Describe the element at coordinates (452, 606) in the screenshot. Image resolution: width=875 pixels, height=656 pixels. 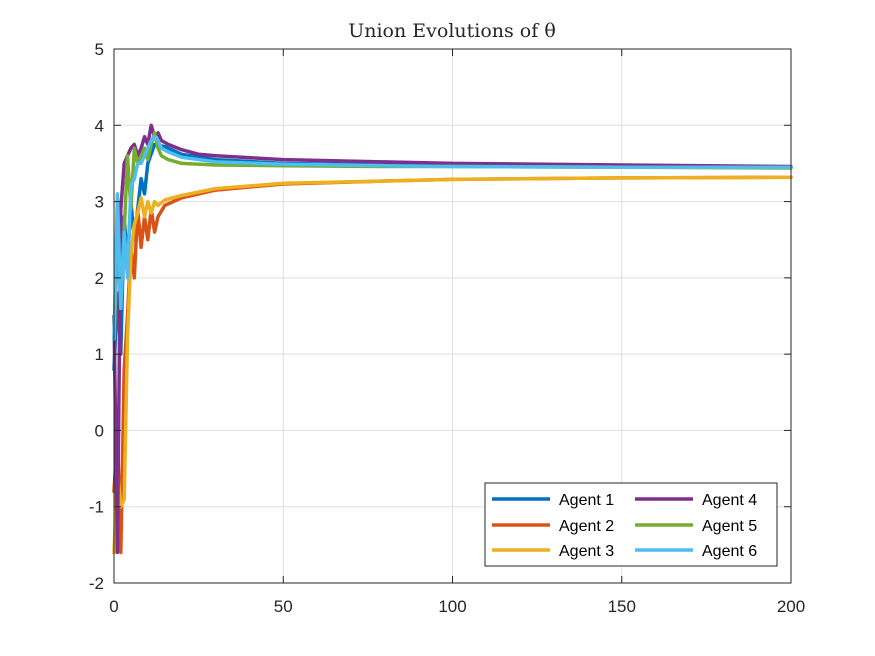
I see `x-tick-label: 100` at that location.